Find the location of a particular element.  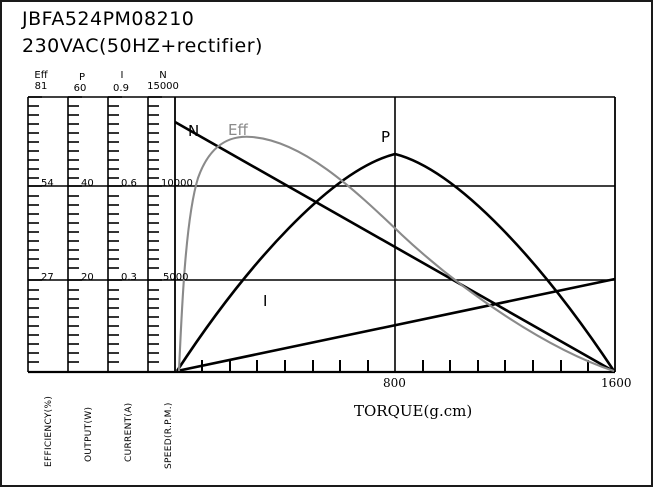

curve-current-I is located at coordinates (396, 325).